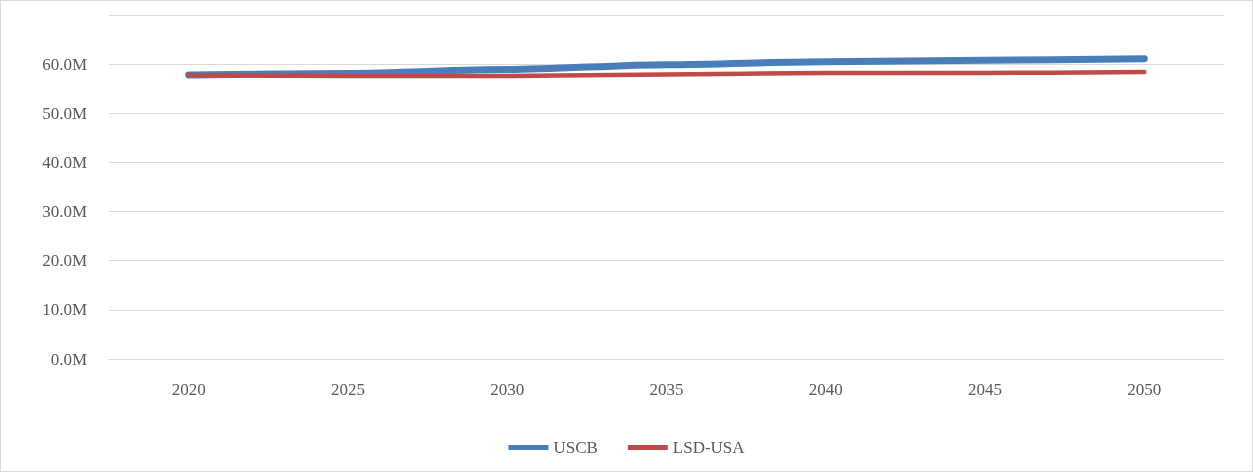 This screenshot has width=1253, height=472. Describe the element at coordinates (64, 310) in the screenshot. I see `y-tick-label: 10.0M` at that location.